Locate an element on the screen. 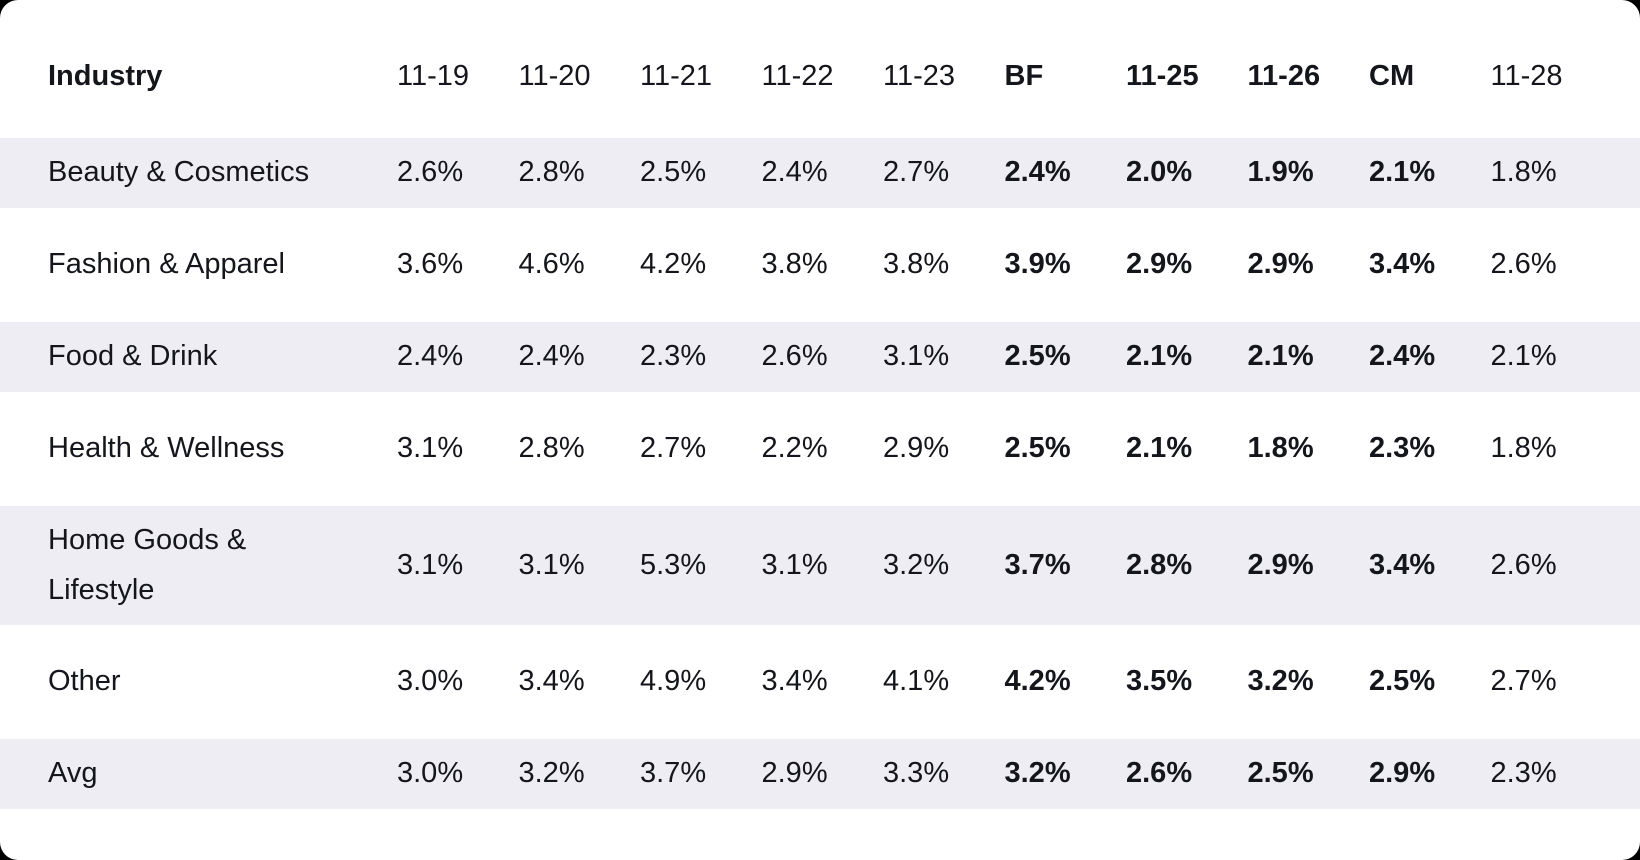  industry-name: Avg is located at coordinates (73, 773).